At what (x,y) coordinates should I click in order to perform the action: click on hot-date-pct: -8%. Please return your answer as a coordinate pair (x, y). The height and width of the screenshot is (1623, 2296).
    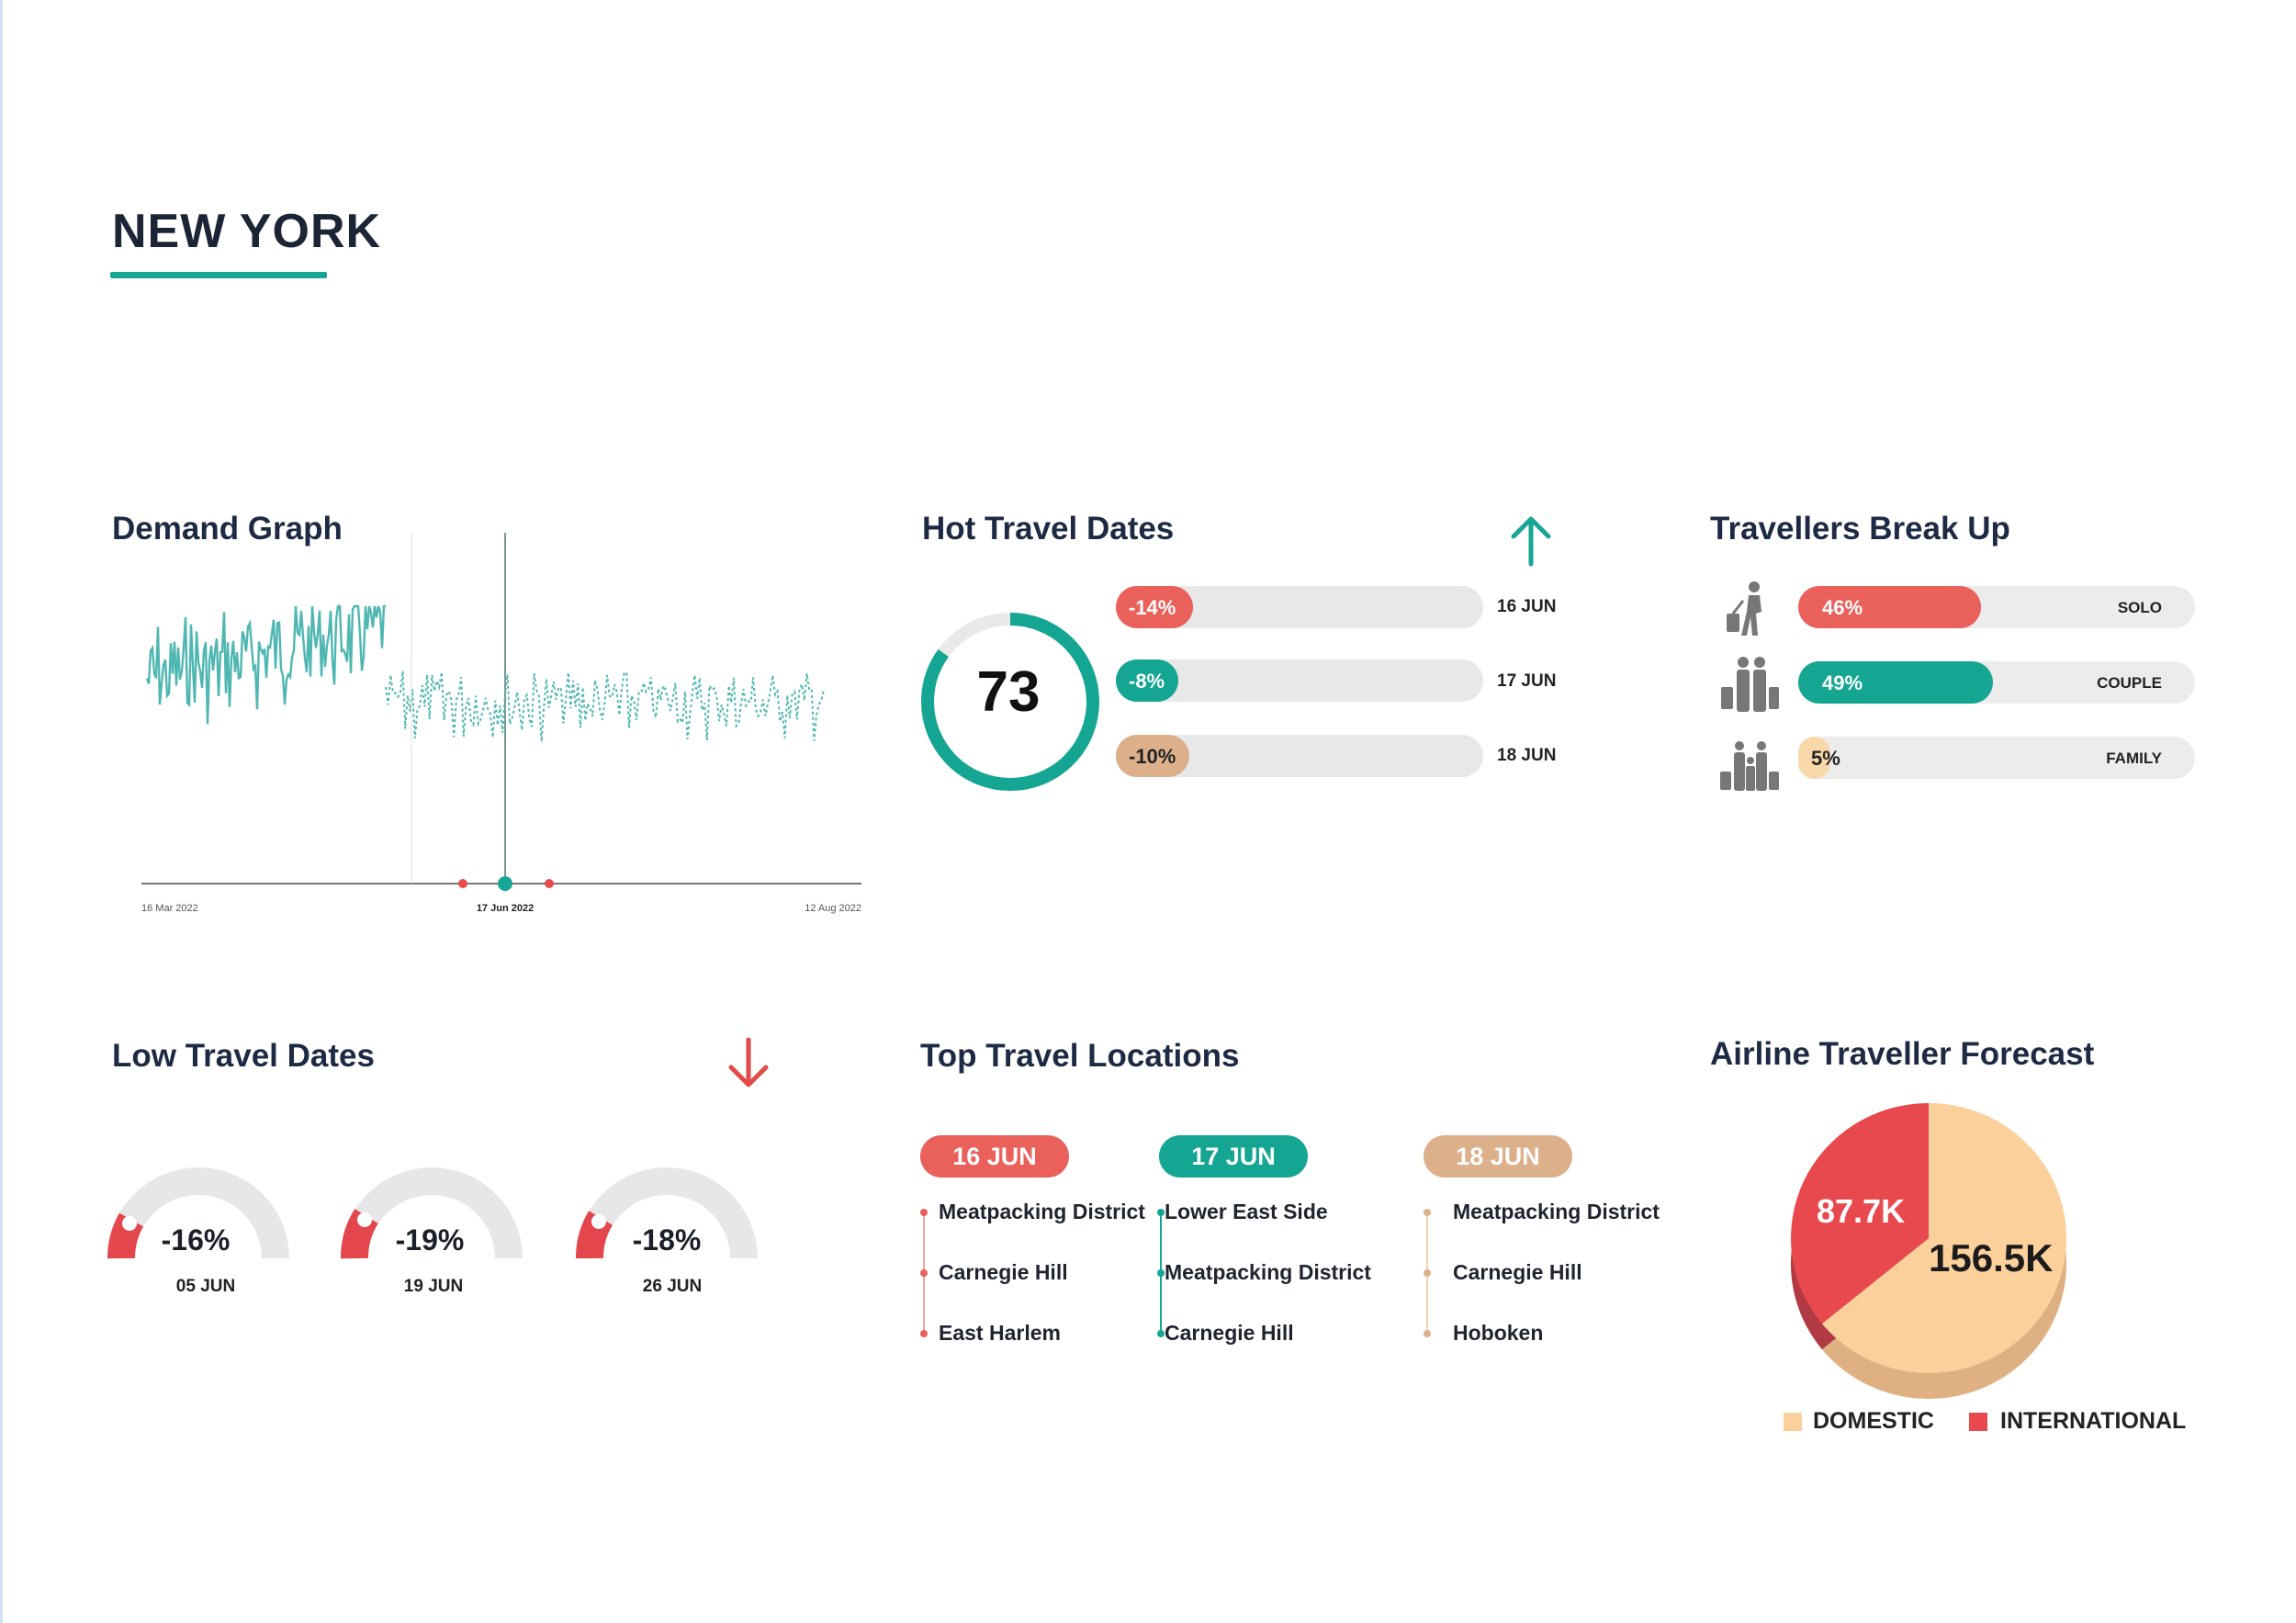
    Looking at the image, I should click on (1147, 681).